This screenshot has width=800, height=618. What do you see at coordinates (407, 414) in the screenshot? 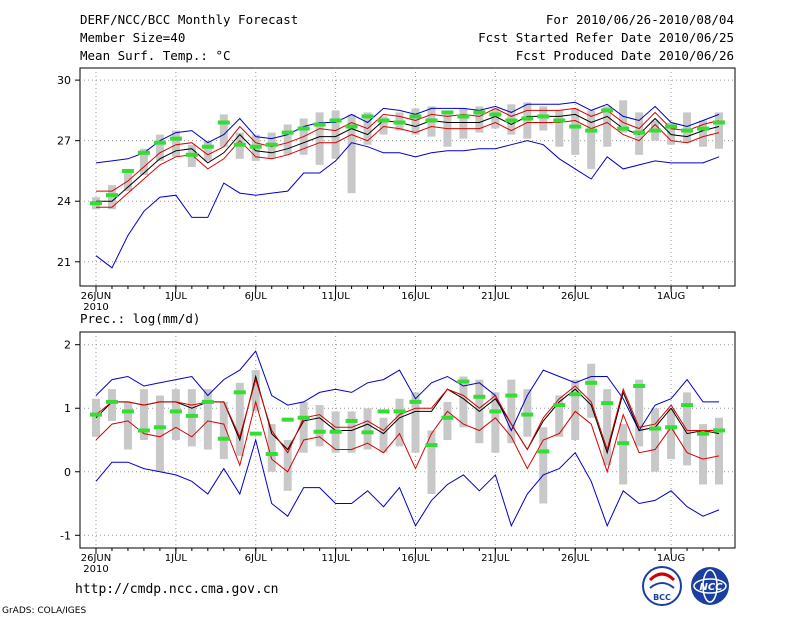
I see `prec-series-mean` at bounding box center [407, 414].